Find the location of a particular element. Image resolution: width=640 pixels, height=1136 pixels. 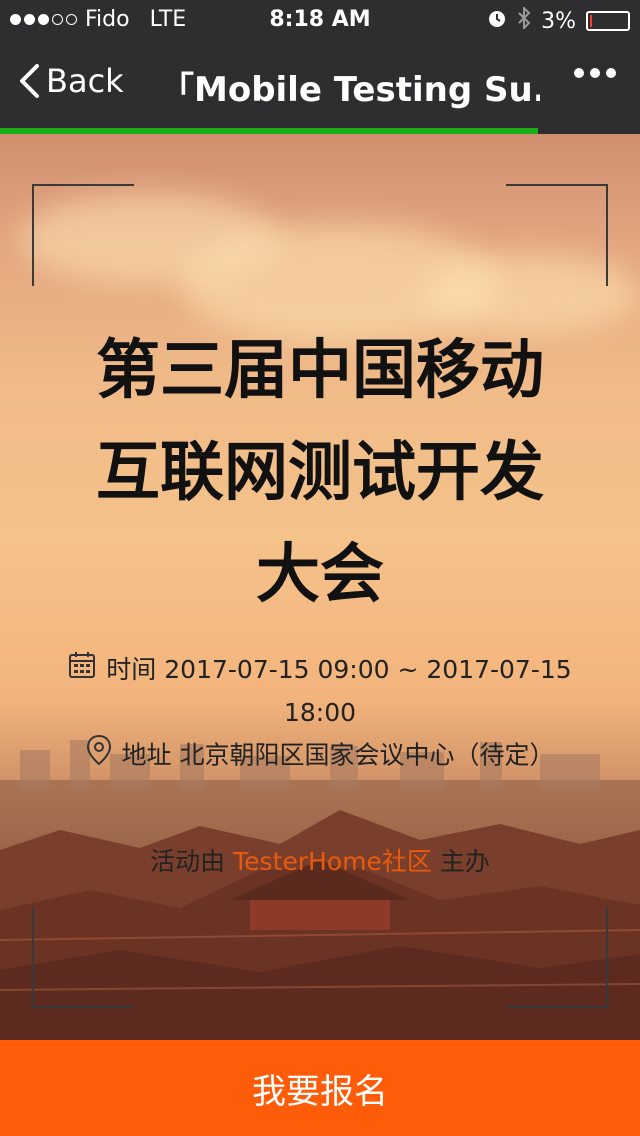

event-title-line: 第三届中国移动 is located at coordinates (320, 371).